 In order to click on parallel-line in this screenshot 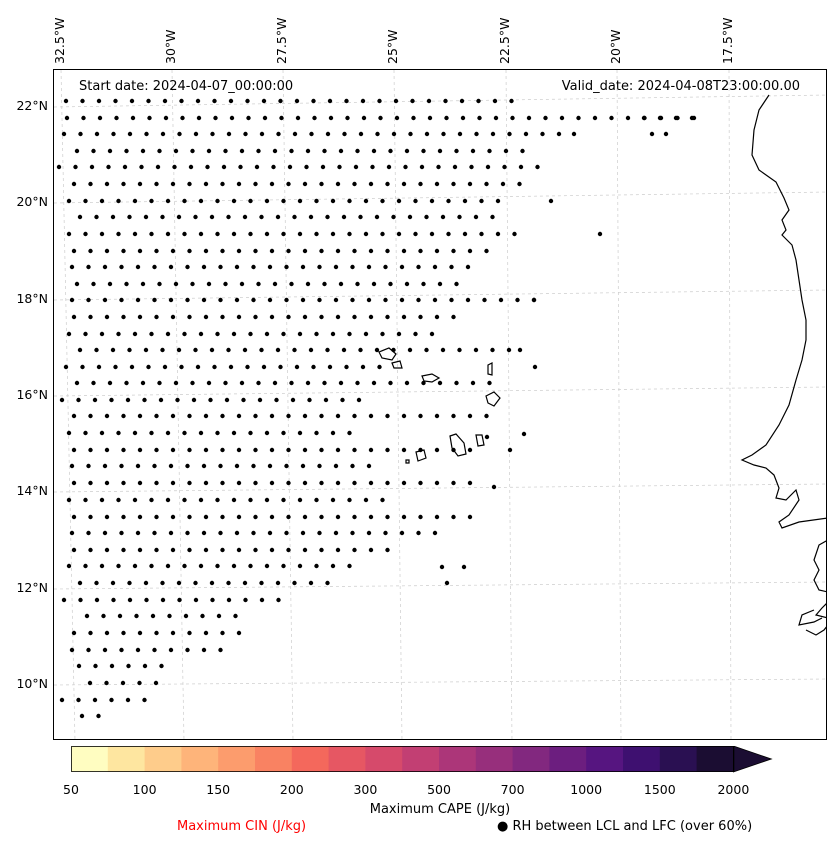, I will do `click(440, 585)`.